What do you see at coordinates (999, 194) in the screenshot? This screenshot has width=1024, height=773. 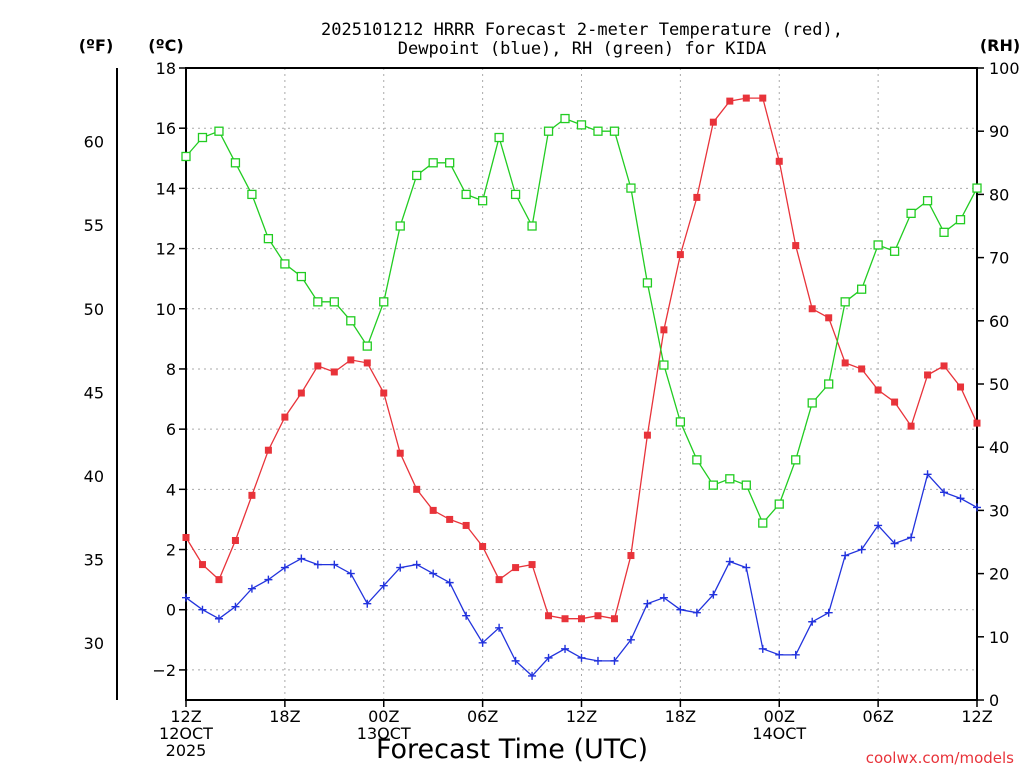 I see `rh-tick-label: 80` at bounding box center [999, 194].